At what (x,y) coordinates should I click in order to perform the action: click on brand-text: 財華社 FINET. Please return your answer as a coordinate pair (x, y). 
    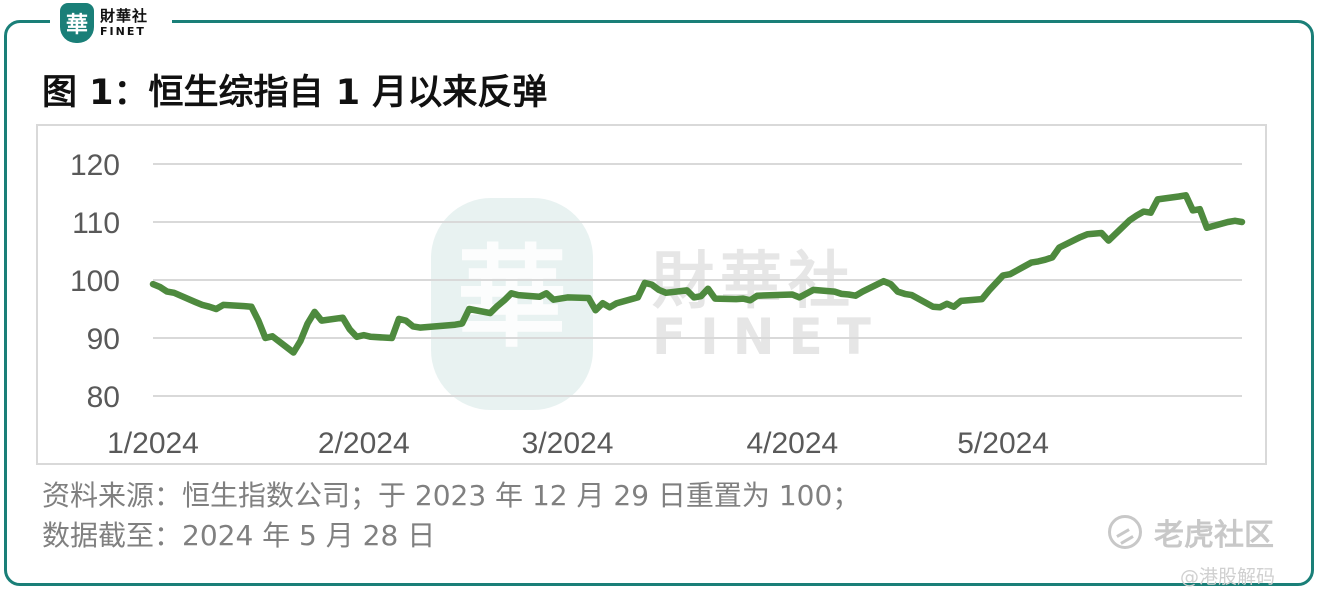
    Looking at the image, I should click on (124, 22).